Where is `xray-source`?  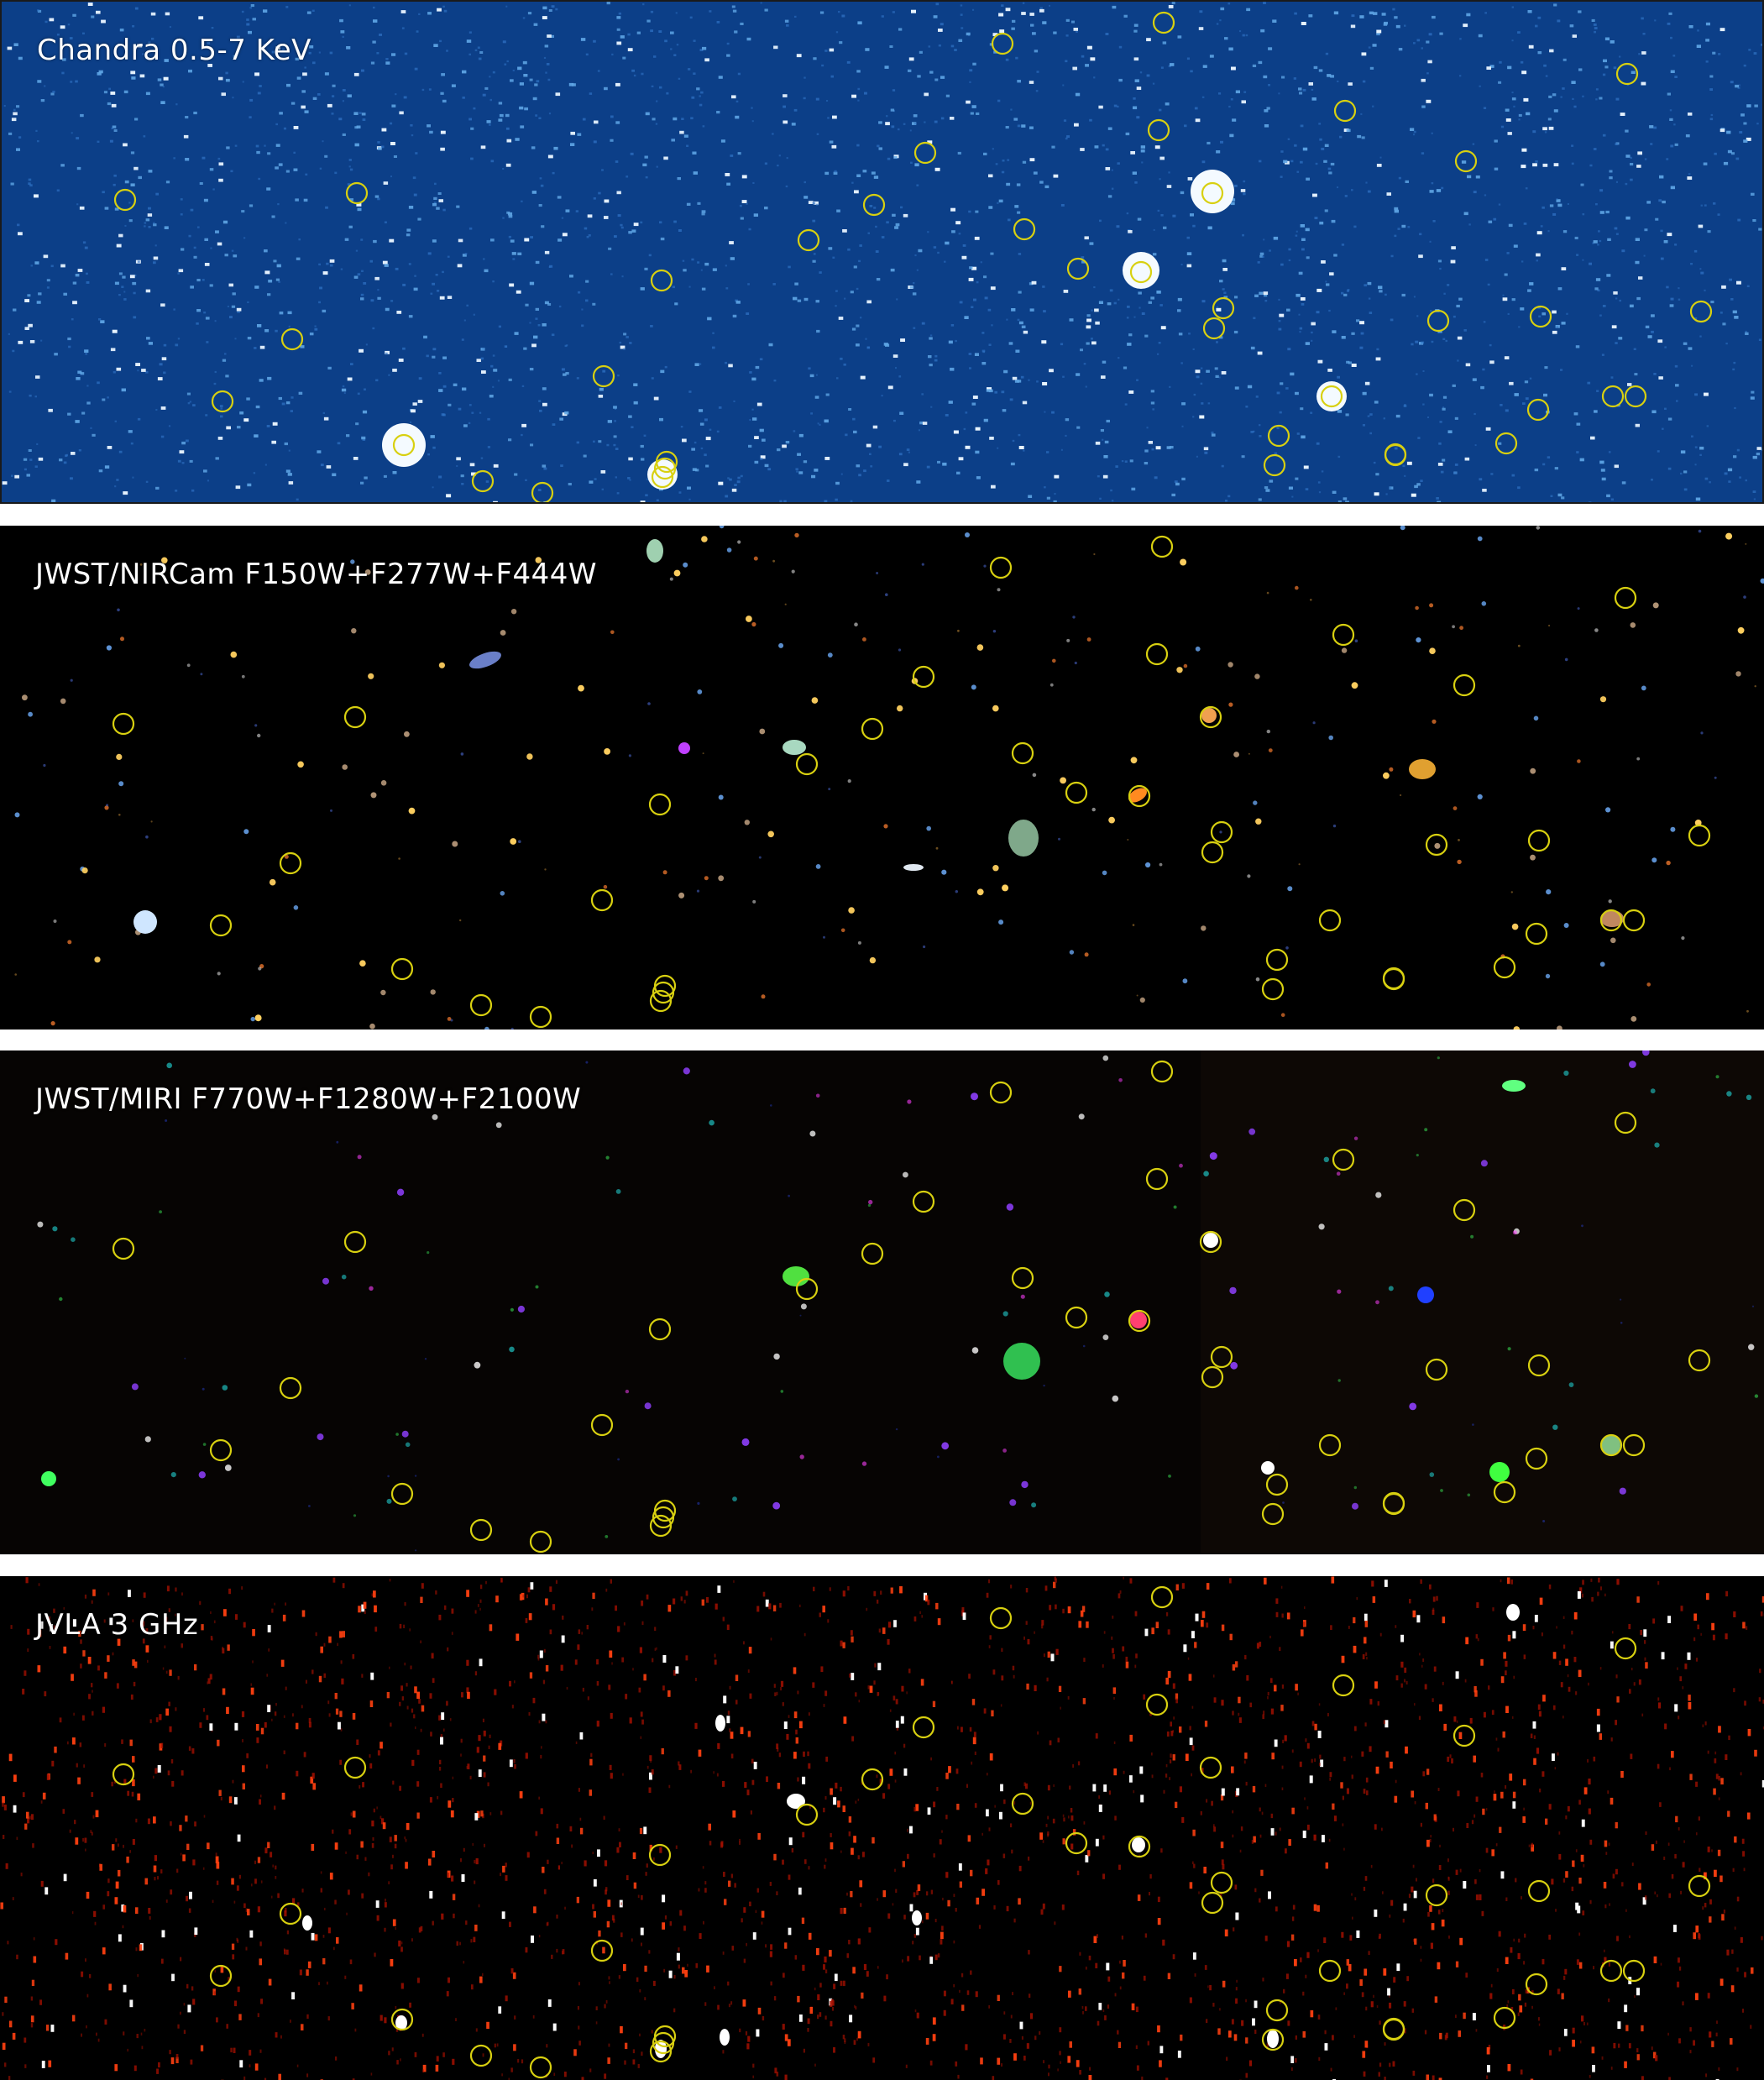
xray-source is located at coordinates (1212, 191).